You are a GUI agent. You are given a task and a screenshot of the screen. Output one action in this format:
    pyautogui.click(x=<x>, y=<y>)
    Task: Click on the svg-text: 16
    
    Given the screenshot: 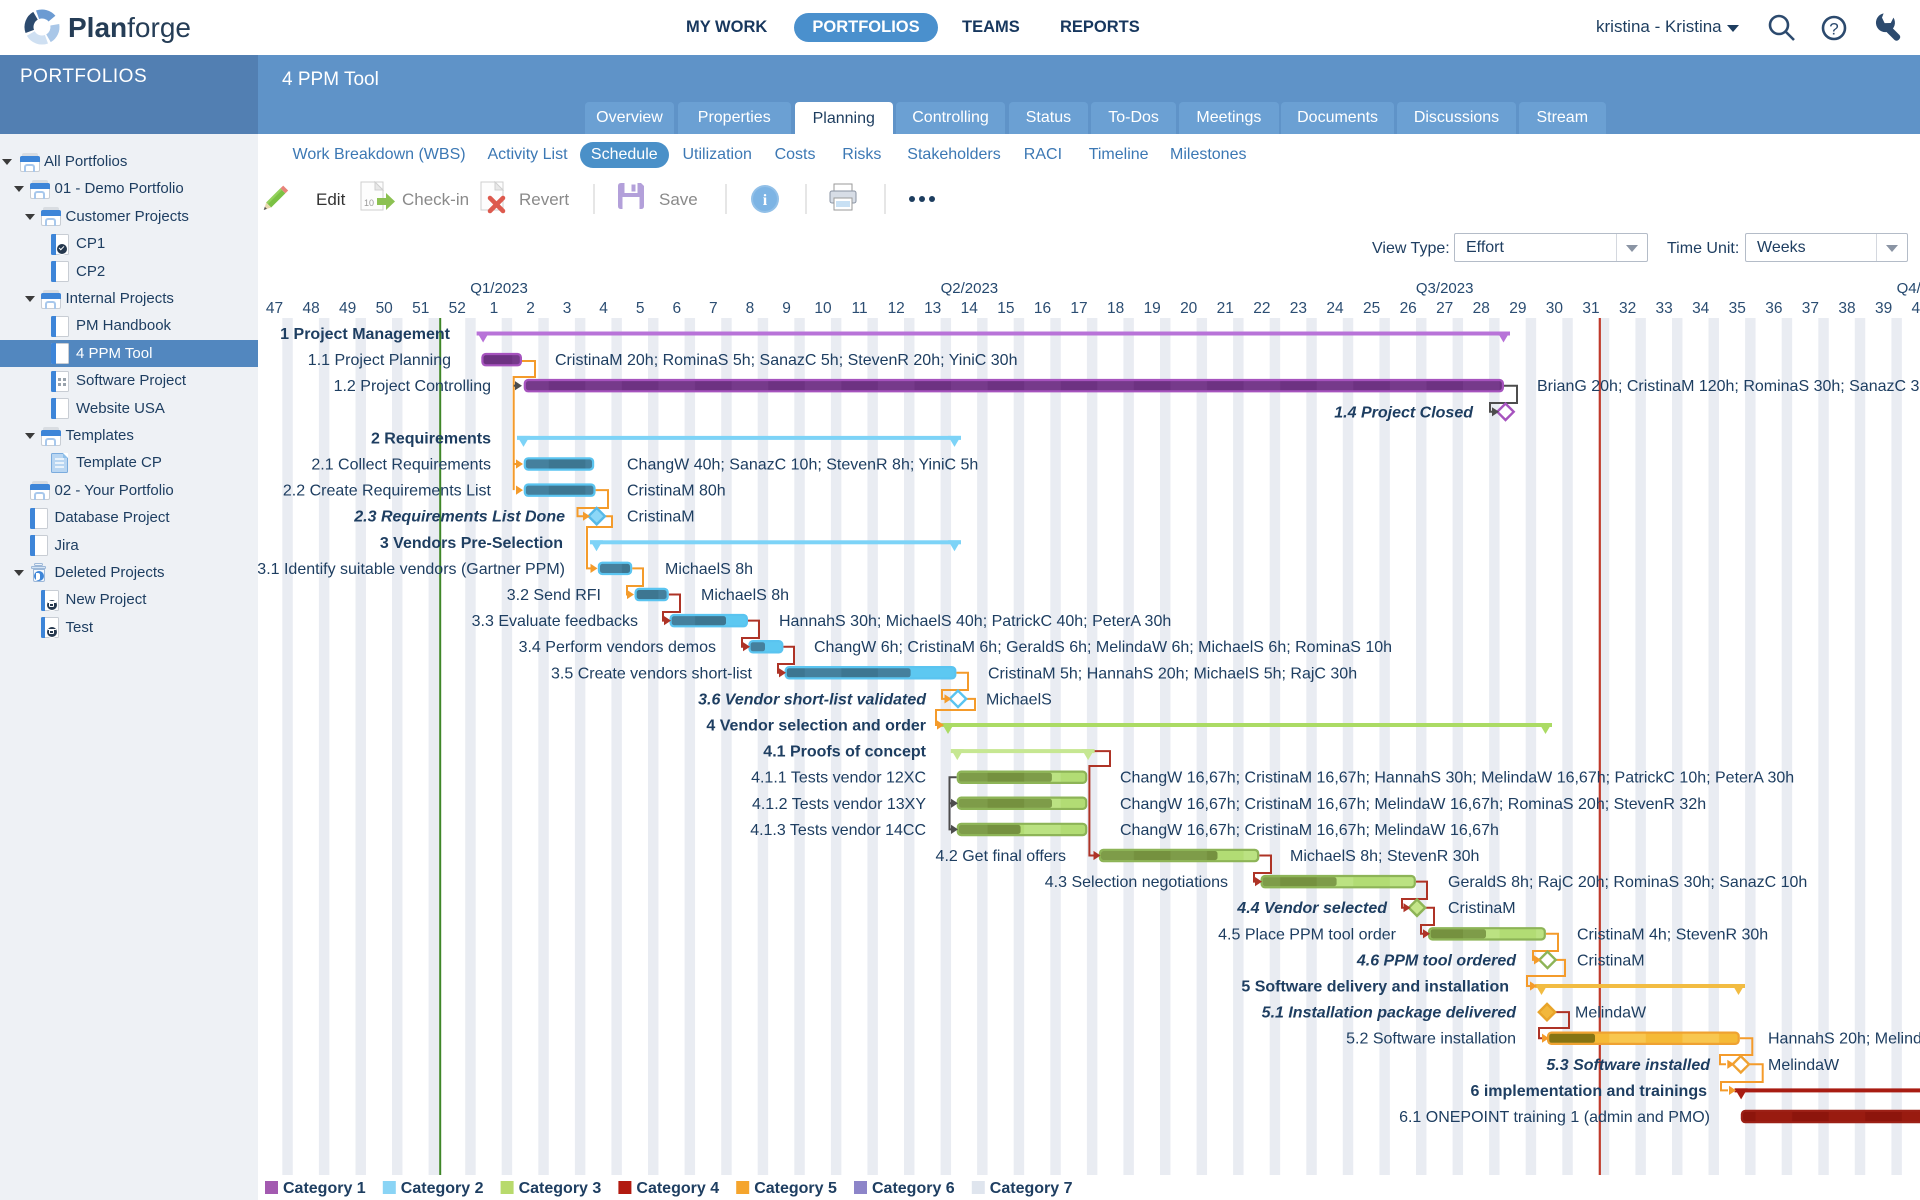 What is the action you would take?
    pyautogui.click(x=1042, y=308)
    